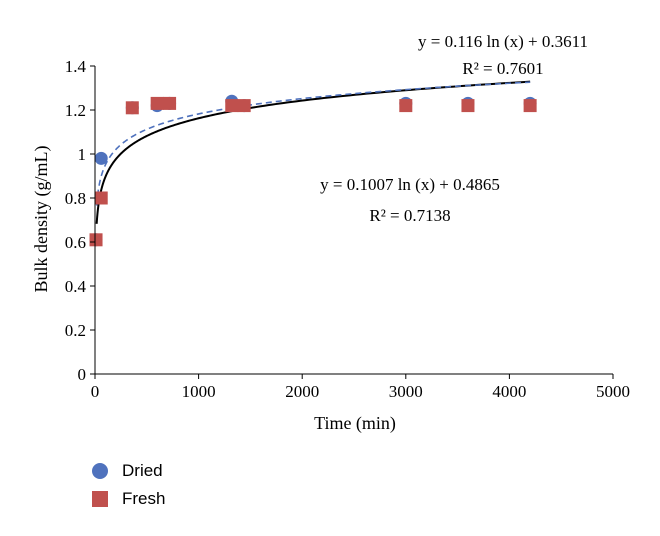 The image size is (660, 536). What do you see at coordinates (82, 154) in the screenshot?
I see `y-tick-label: 1` at bounding box center [82, 154].